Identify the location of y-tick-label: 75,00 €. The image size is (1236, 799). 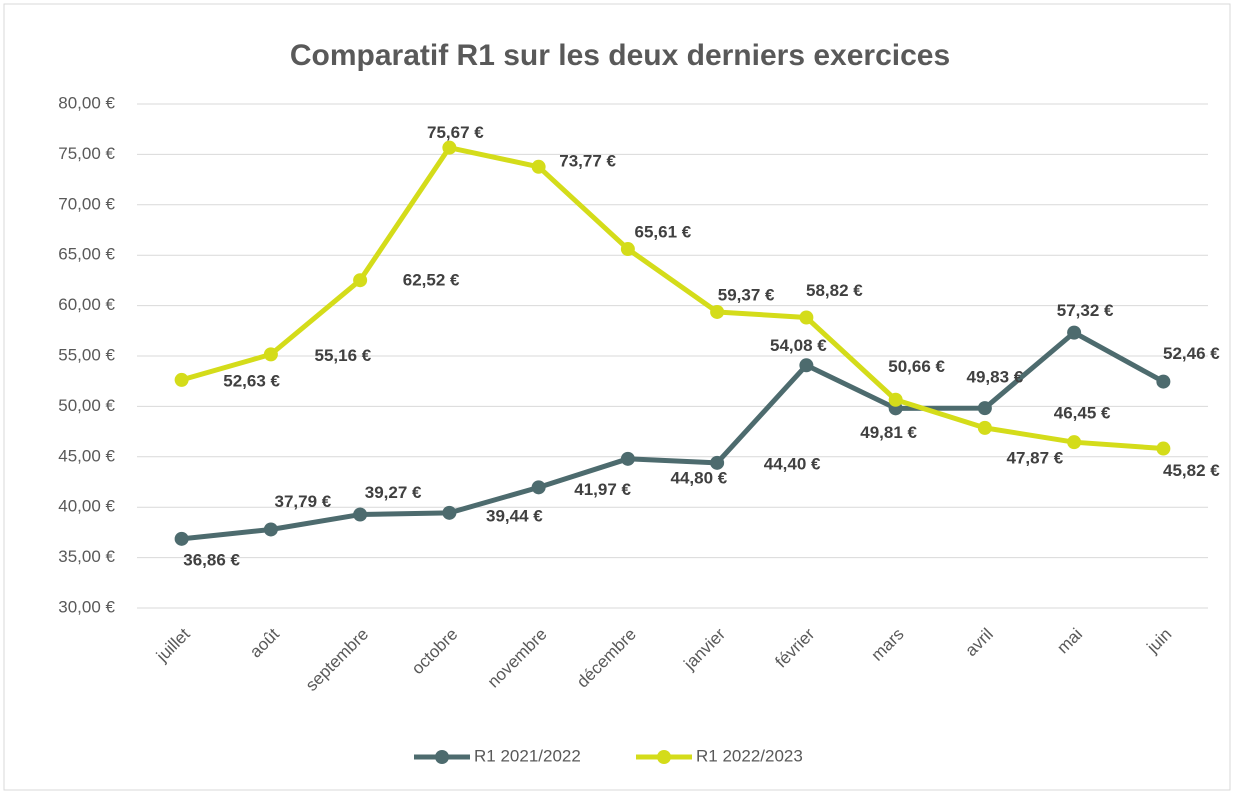
(86, 153).